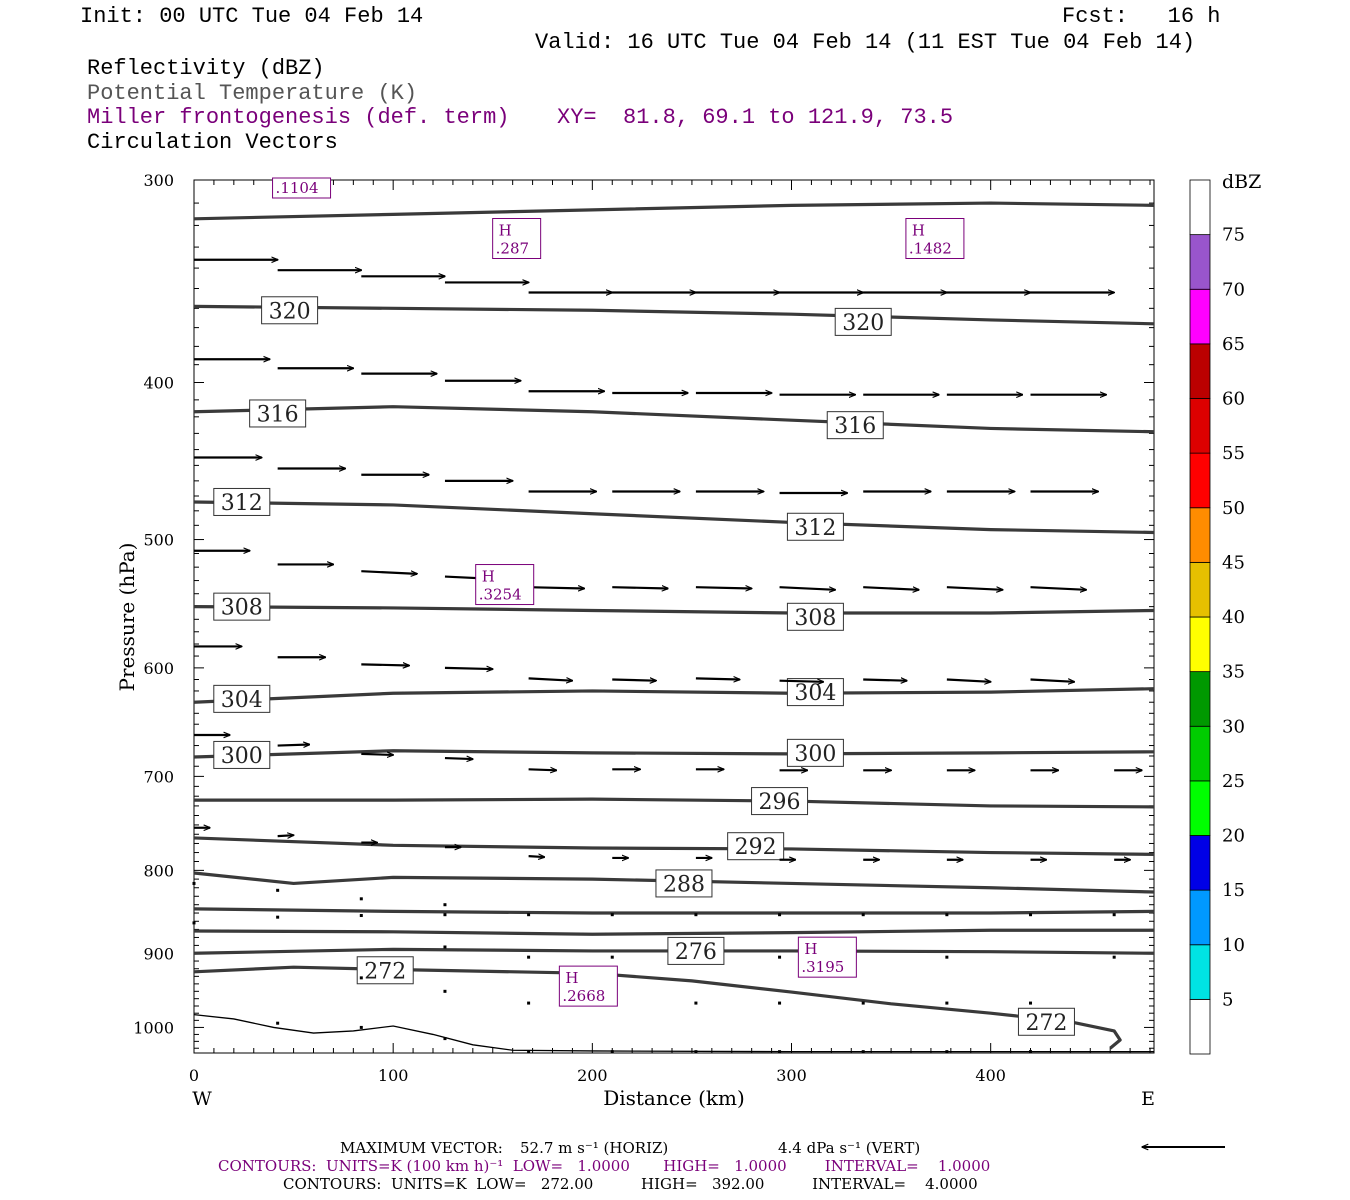 The width and height of the screenshot is (1350, 1200). What do you see at coordinates (1233, 508) in the screenshot?
I see `colorbar-tick-label: 50` at bounding box center [1233, 508].